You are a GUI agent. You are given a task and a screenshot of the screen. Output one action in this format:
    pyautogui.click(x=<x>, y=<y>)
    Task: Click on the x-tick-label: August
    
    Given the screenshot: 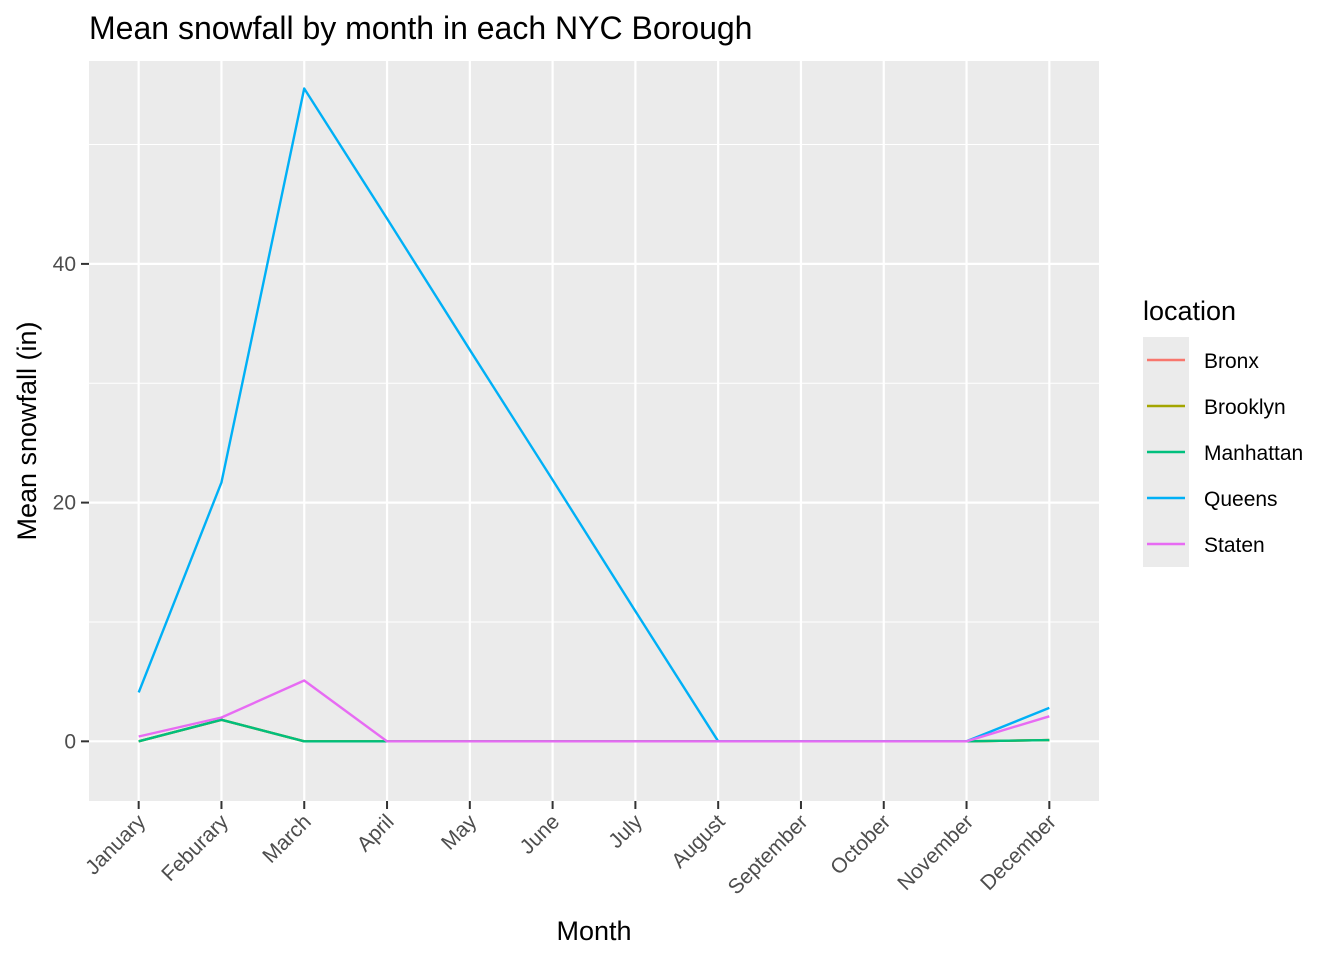 What is the action you would take?
    pyautogui.click(x=698, y=841)
    